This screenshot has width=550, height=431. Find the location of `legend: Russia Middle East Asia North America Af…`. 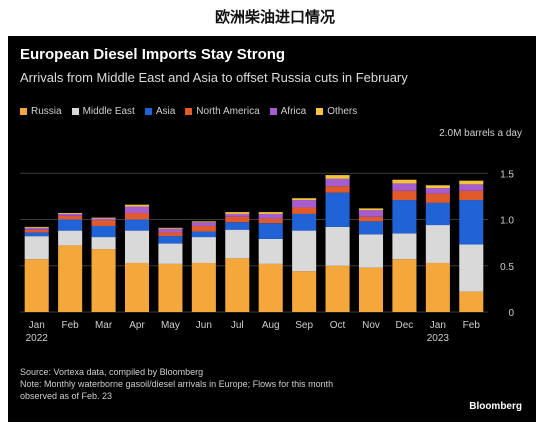

legend: Russia Middle East Asia North America Af… is located at coordinates (188, 111).